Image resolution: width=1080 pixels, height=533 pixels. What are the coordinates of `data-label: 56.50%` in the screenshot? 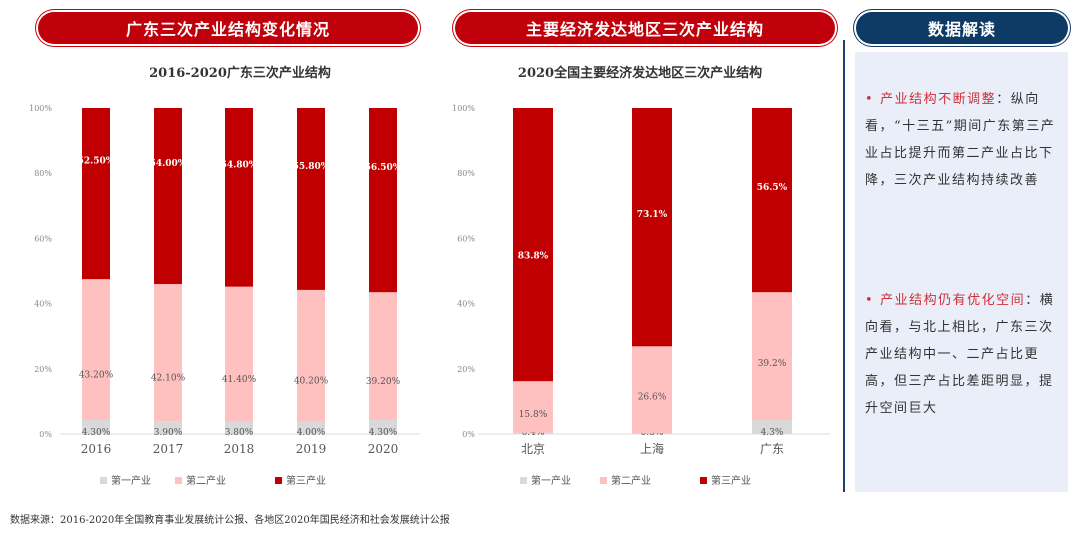 It's located at (383, 168).